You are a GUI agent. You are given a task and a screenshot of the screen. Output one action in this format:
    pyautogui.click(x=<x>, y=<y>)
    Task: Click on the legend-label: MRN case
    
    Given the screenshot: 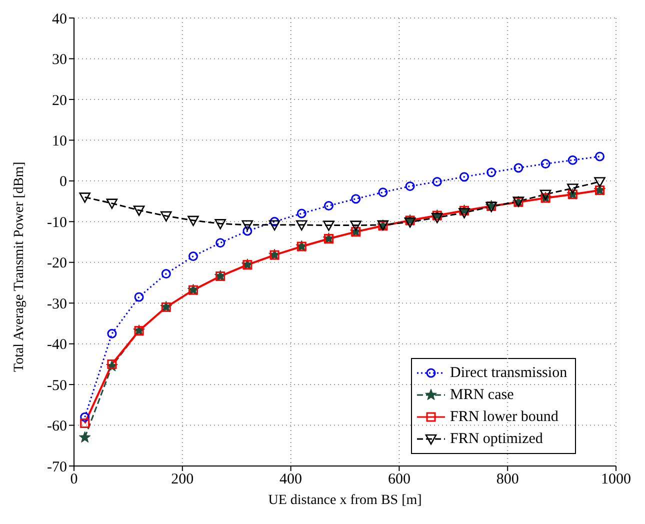 What is the action you would take?
    pyautogui.click(x=482, y=395)
    